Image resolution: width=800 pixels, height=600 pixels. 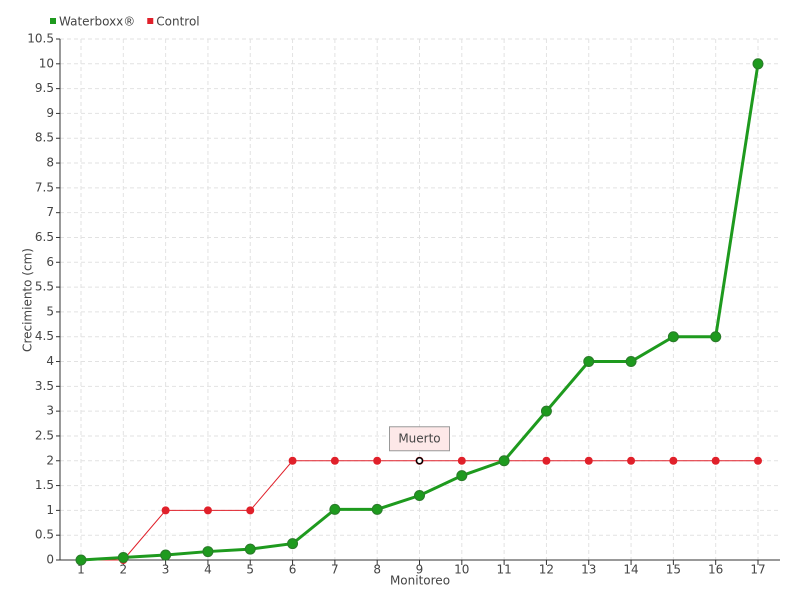 I want to click on y-tick-label: 7.5, so click(x=44, y=187).